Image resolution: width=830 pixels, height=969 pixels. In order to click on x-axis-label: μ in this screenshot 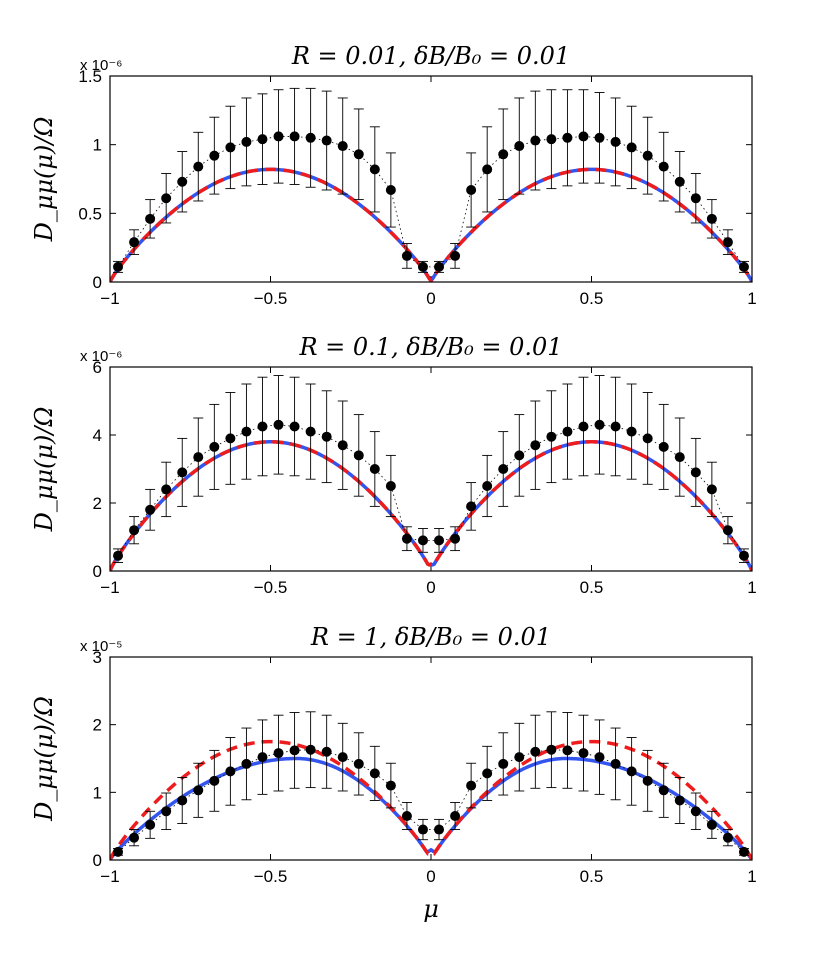, I will do `click(431, 909)`.